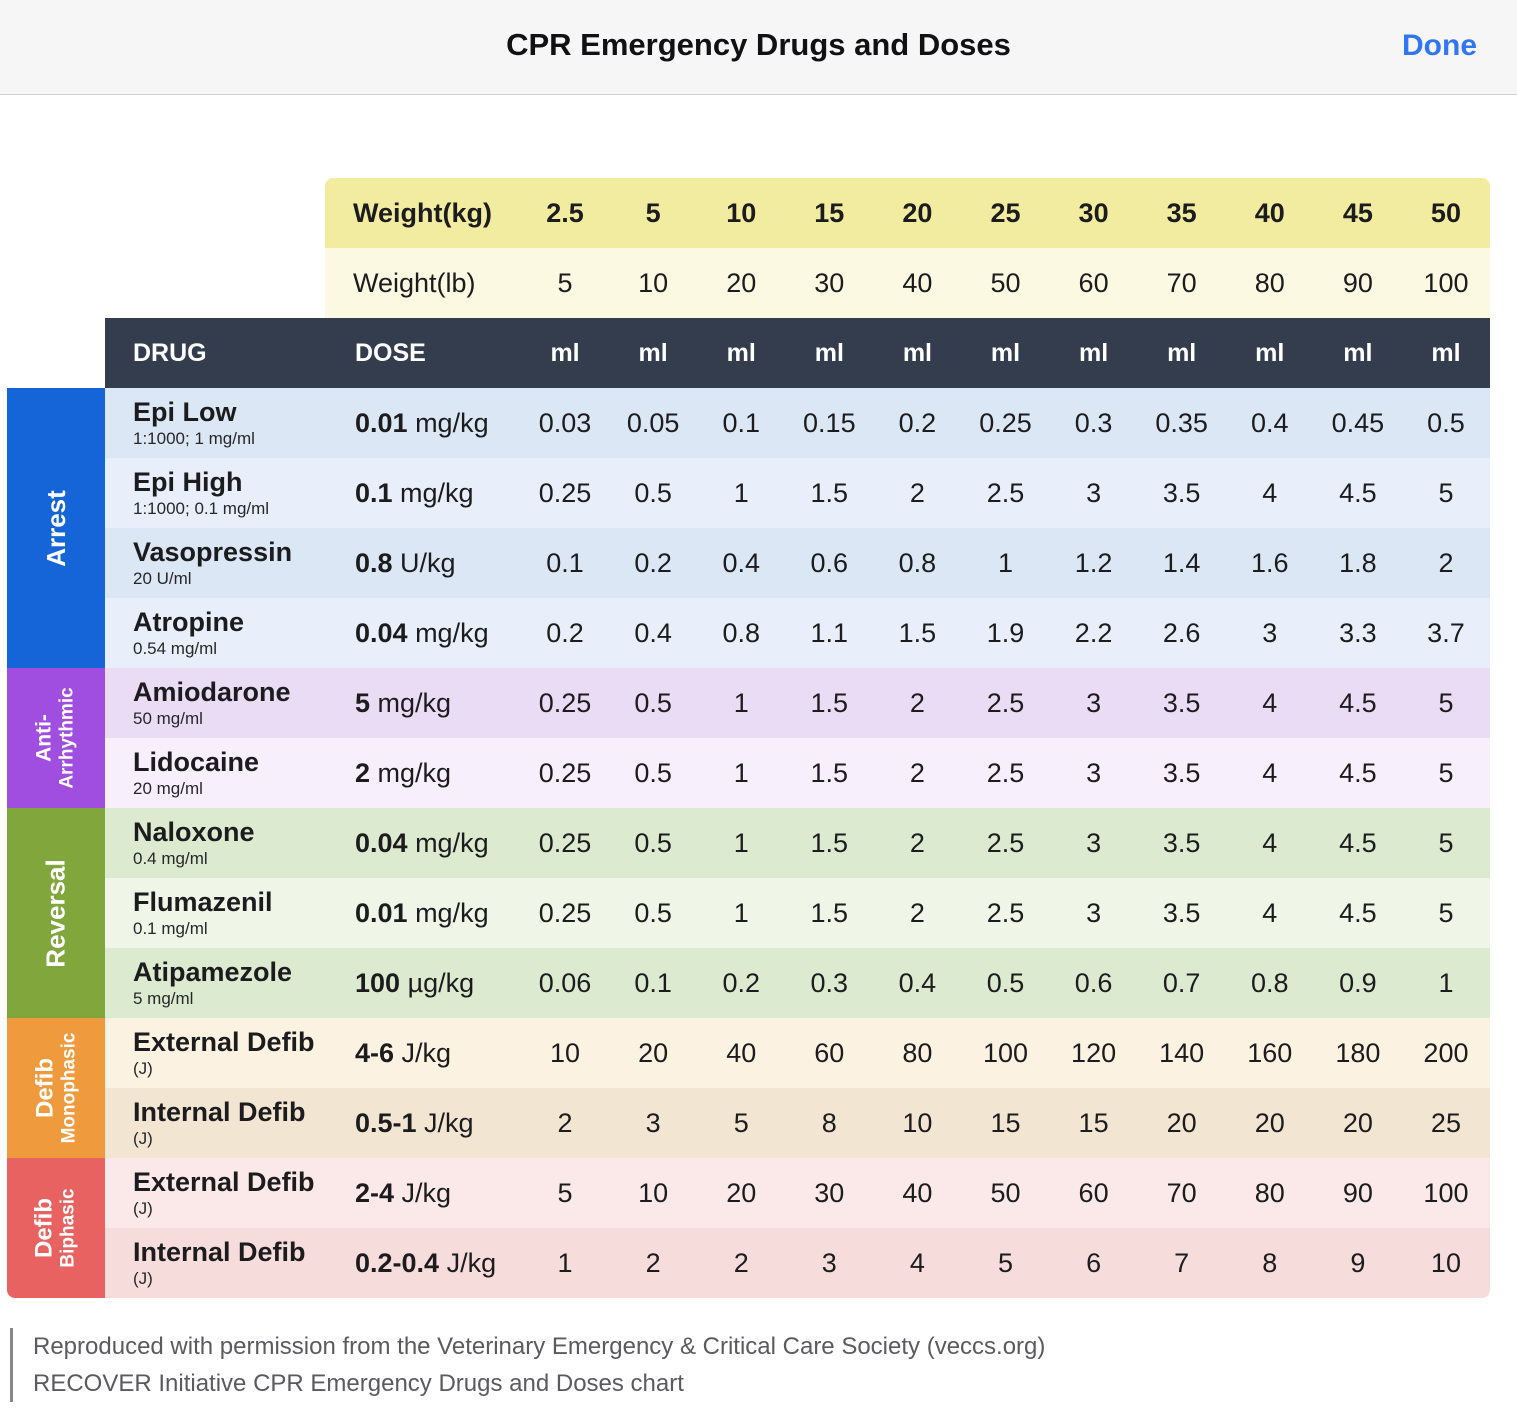 The height and width of the screenshot is (1417, 1517). I want to click on weight-lb-value: 5, so click(565, 282).